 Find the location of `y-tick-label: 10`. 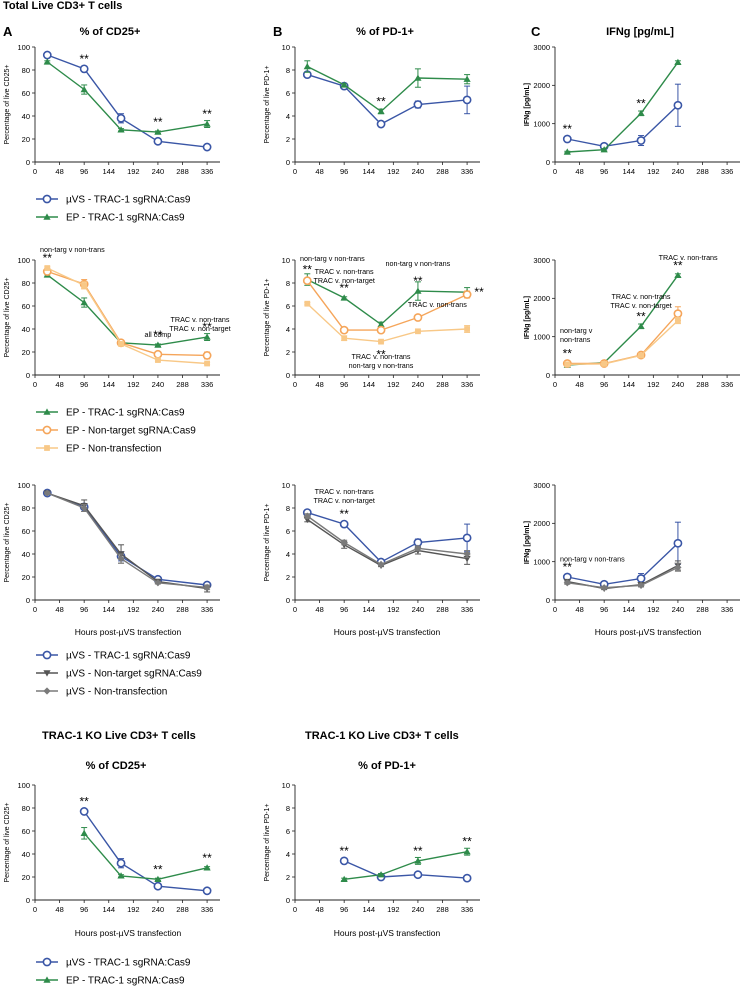

y-tick-label: 10 is located at coordinates (286, 260).